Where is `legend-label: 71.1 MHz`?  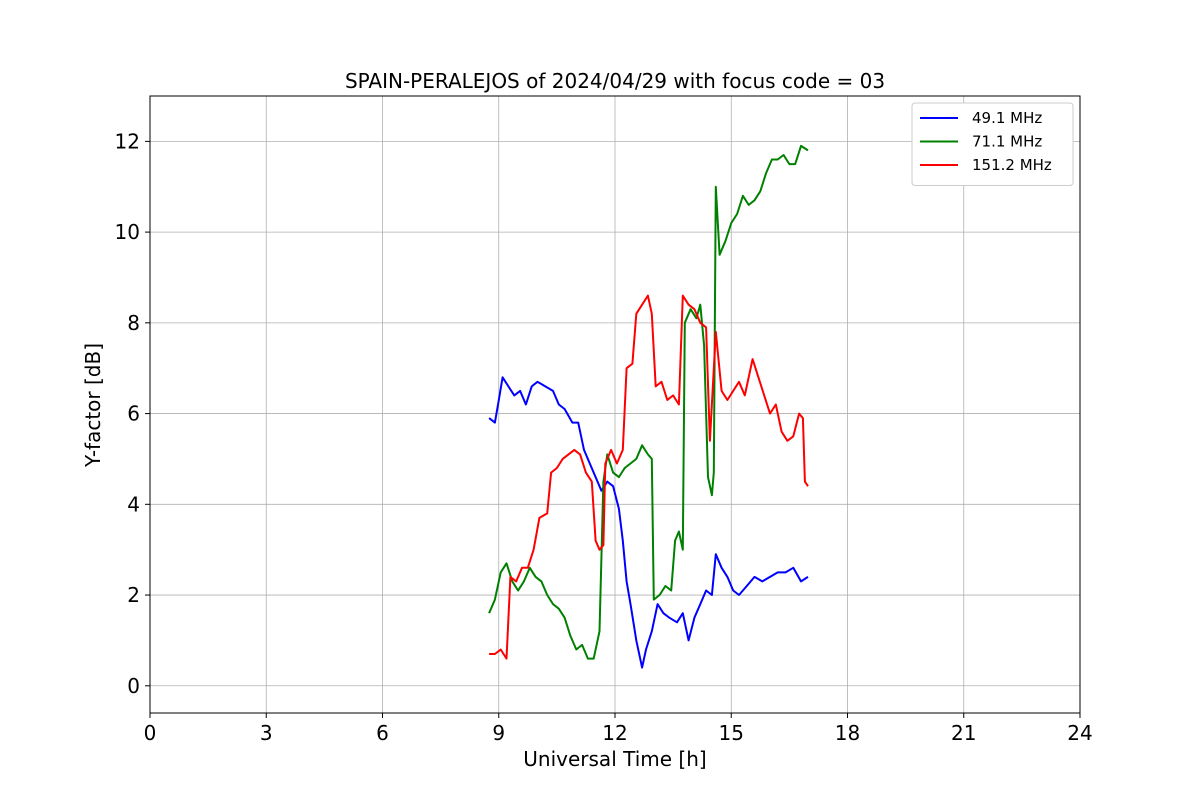 legend-label: 71.1 MHz is located at coordinates (1007, 142).